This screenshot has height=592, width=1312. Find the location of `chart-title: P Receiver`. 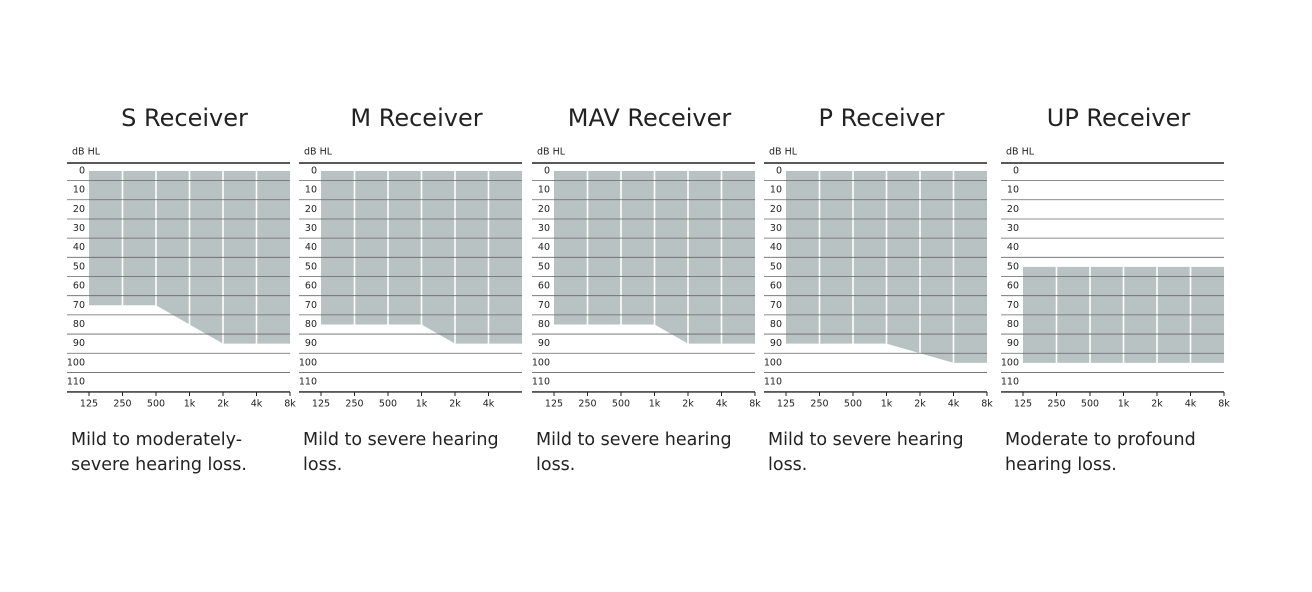

chart-title: P Receiver is located at coordinates (882, 118).